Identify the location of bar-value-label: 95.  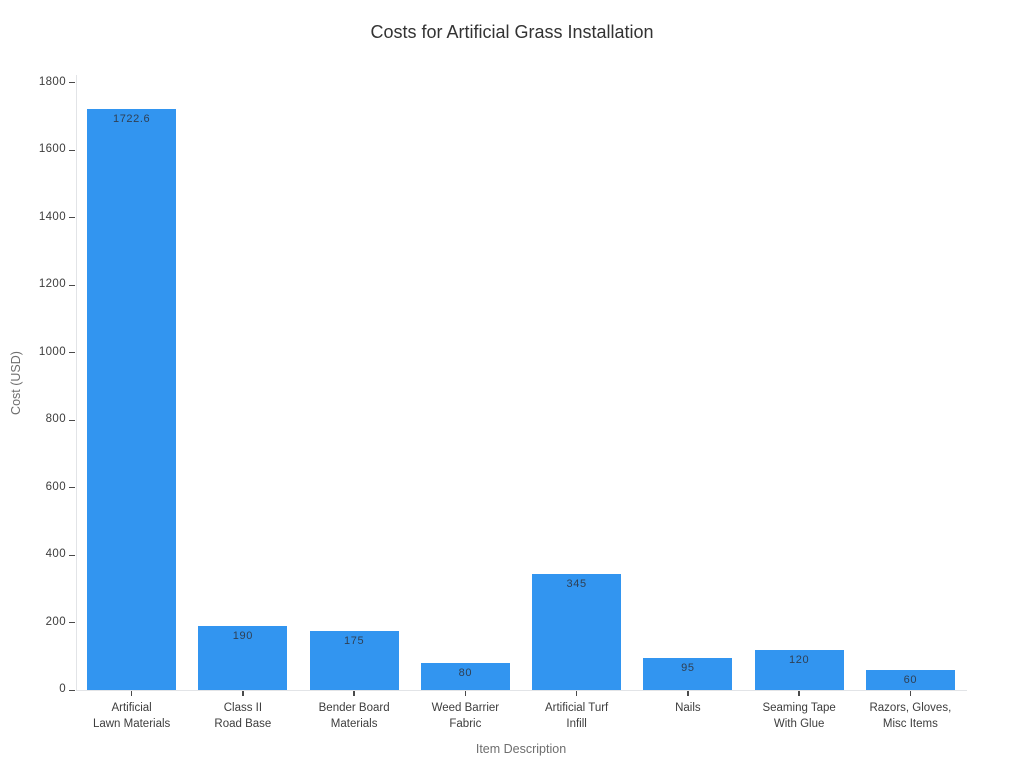
(688, 667).